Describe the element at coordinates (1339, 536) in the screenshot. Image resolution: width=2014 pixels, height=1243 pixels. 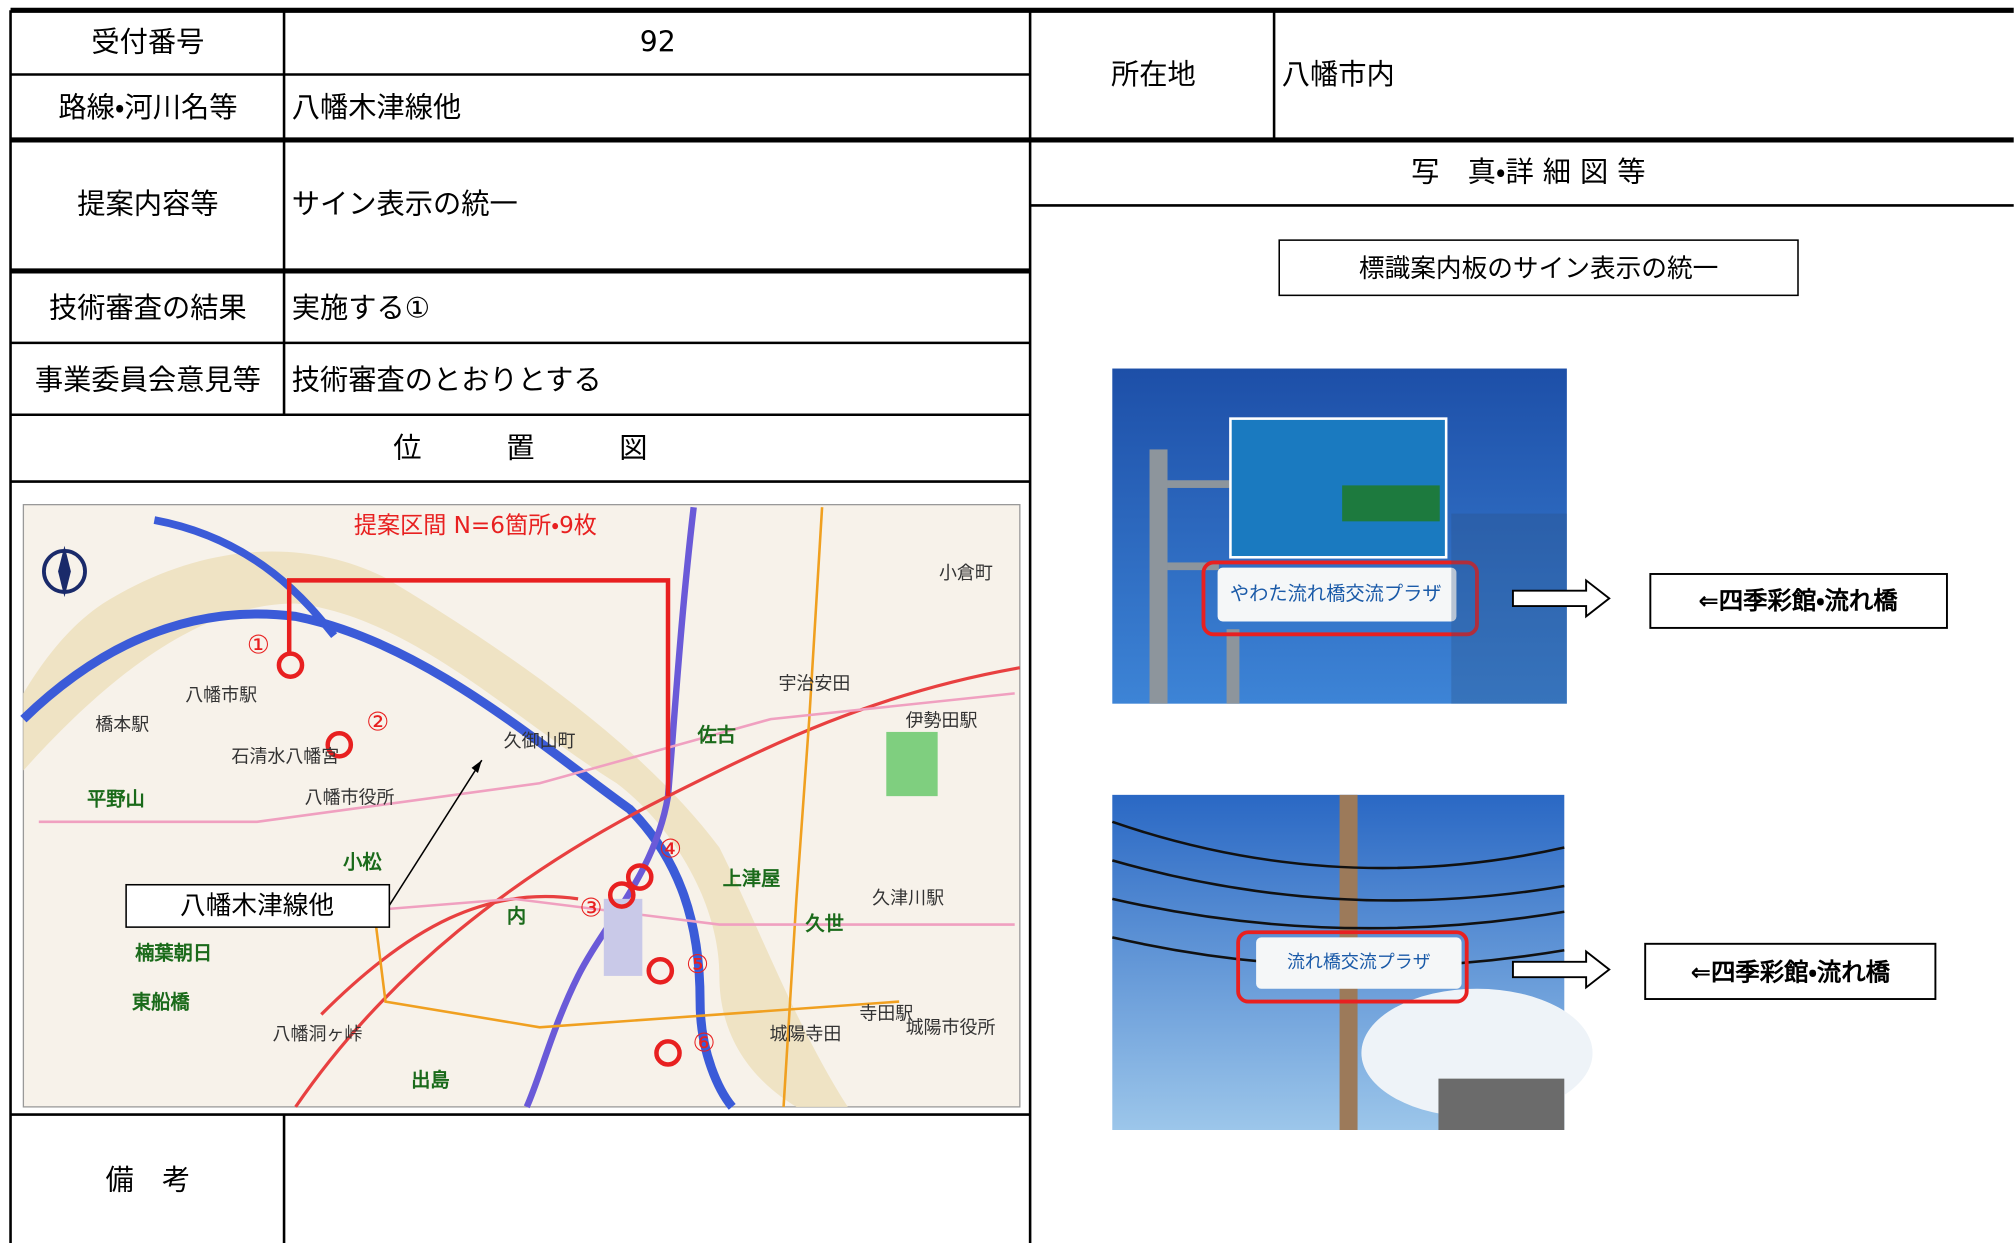
I see `photo: やわた流れ橋交流プラザ` at that location.